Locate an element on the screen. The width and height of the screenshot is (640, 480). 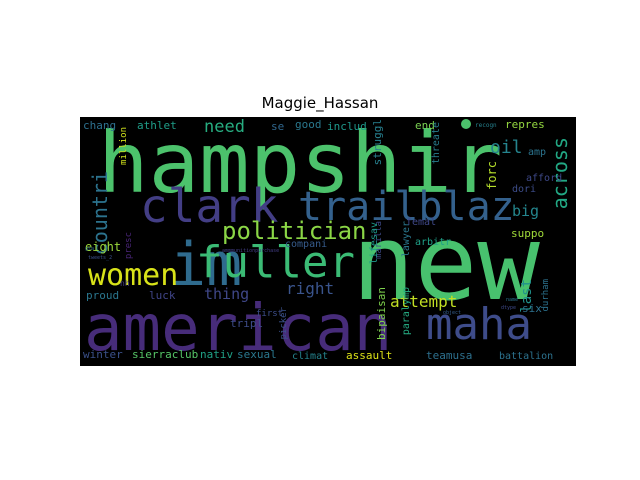
cloud-word: chang is located at coordinates (100, 125).